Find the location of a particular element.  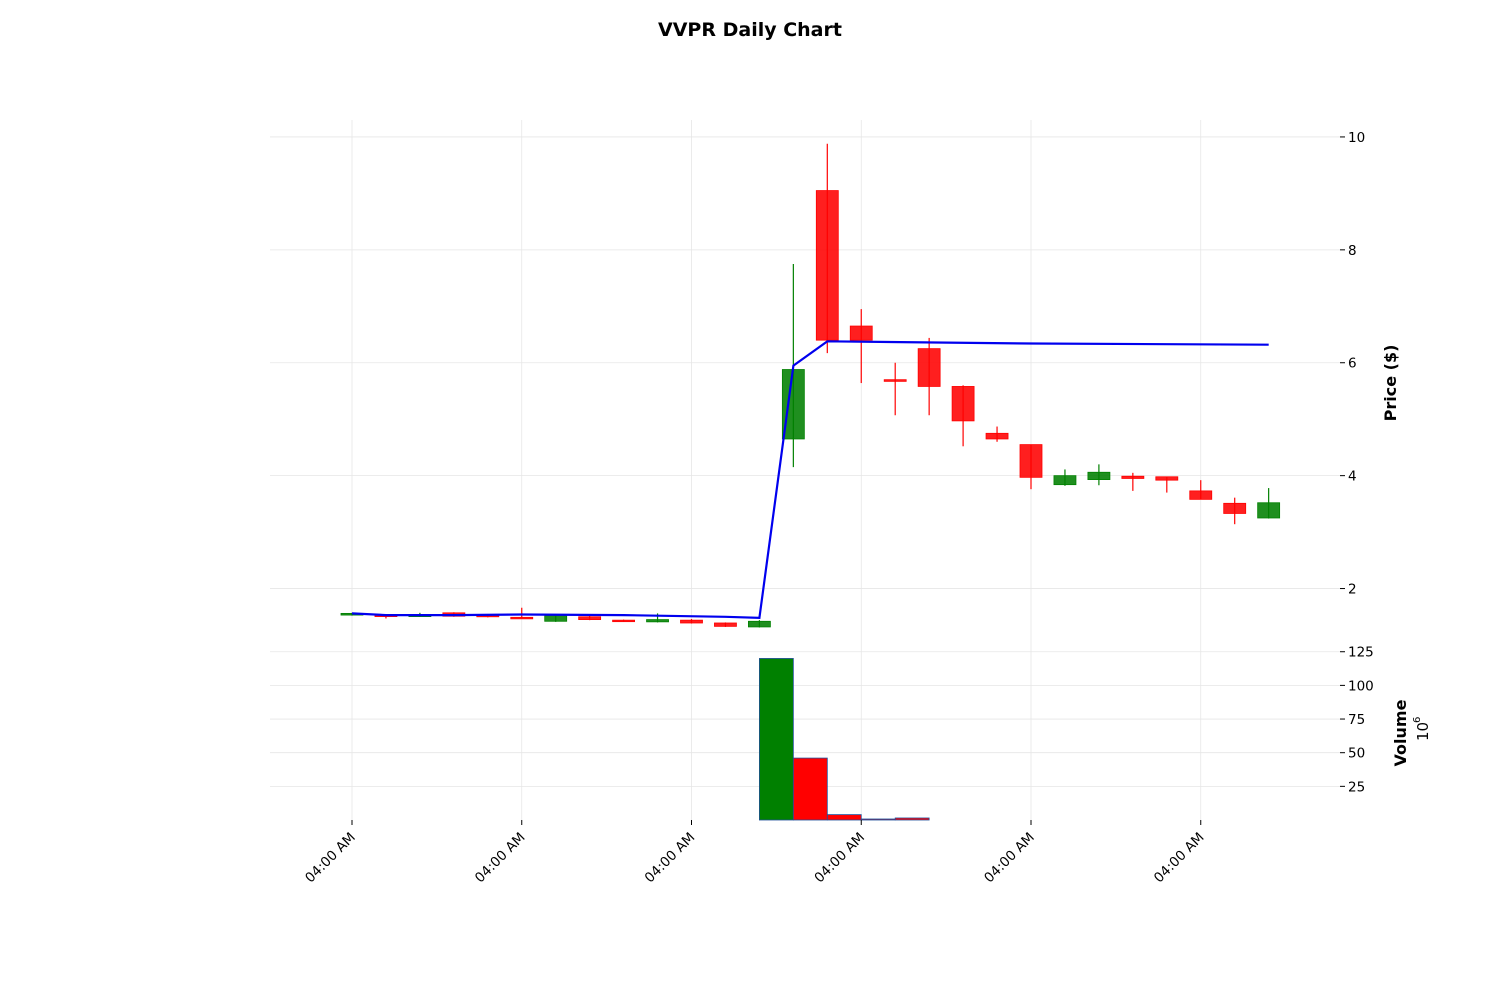

price-tick-label: 2 is located at coordinates (1352, 590).